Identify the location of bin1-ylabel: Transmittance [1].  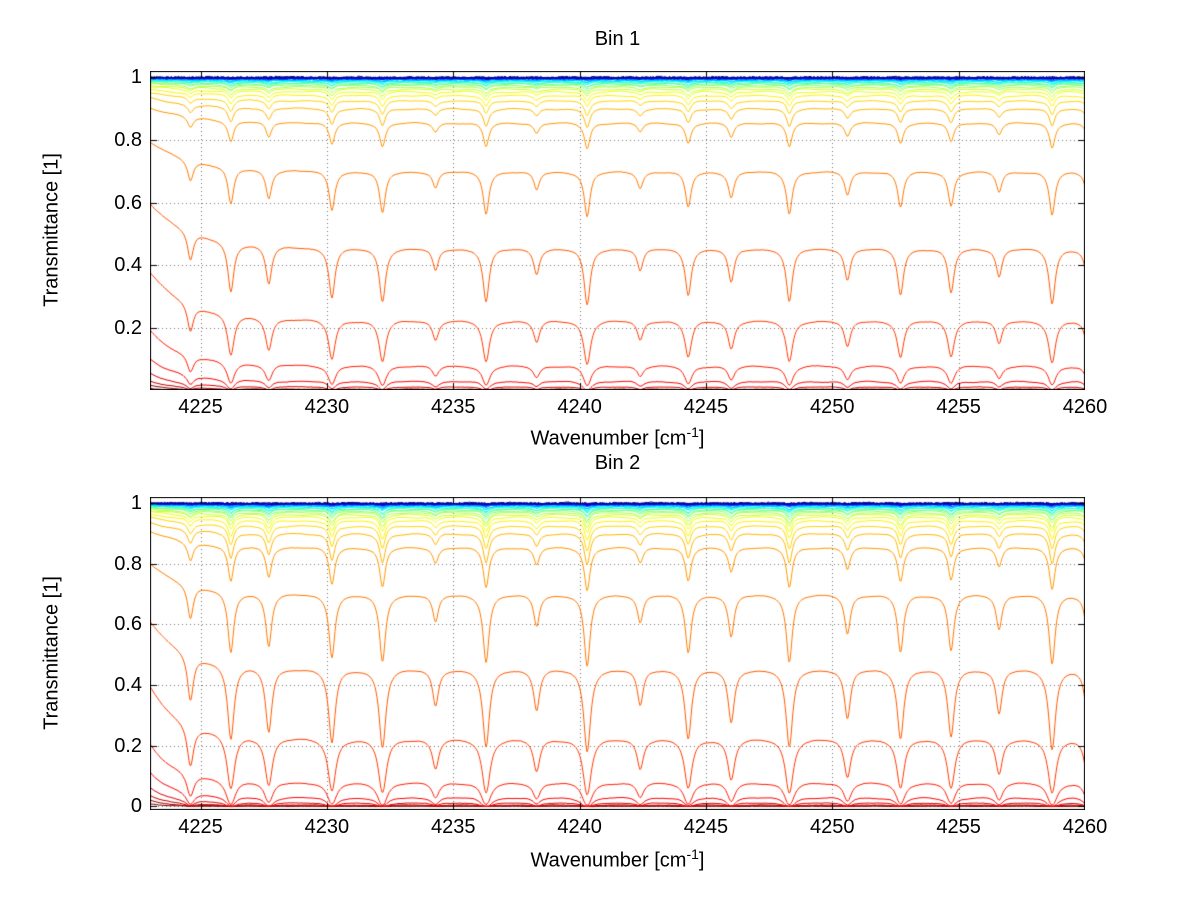
(51, 230).